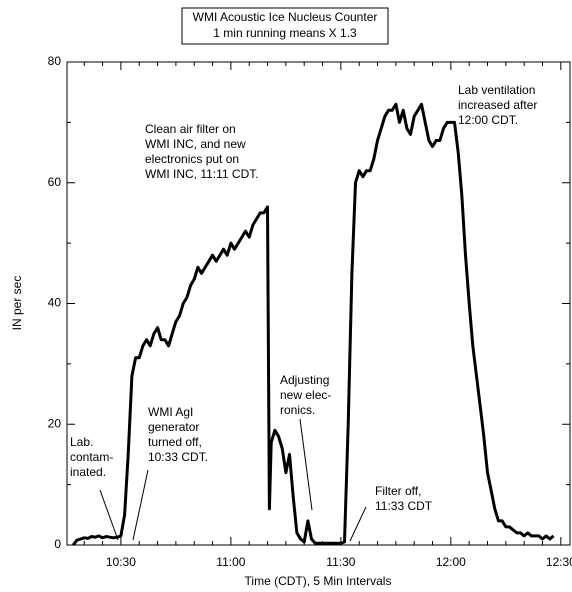 This screenshot has height=592, width=572. What do you see at coordinates (57, 544) in the screenshot?
I see `y-tick-label: 0` at bounding box center [57, 544].